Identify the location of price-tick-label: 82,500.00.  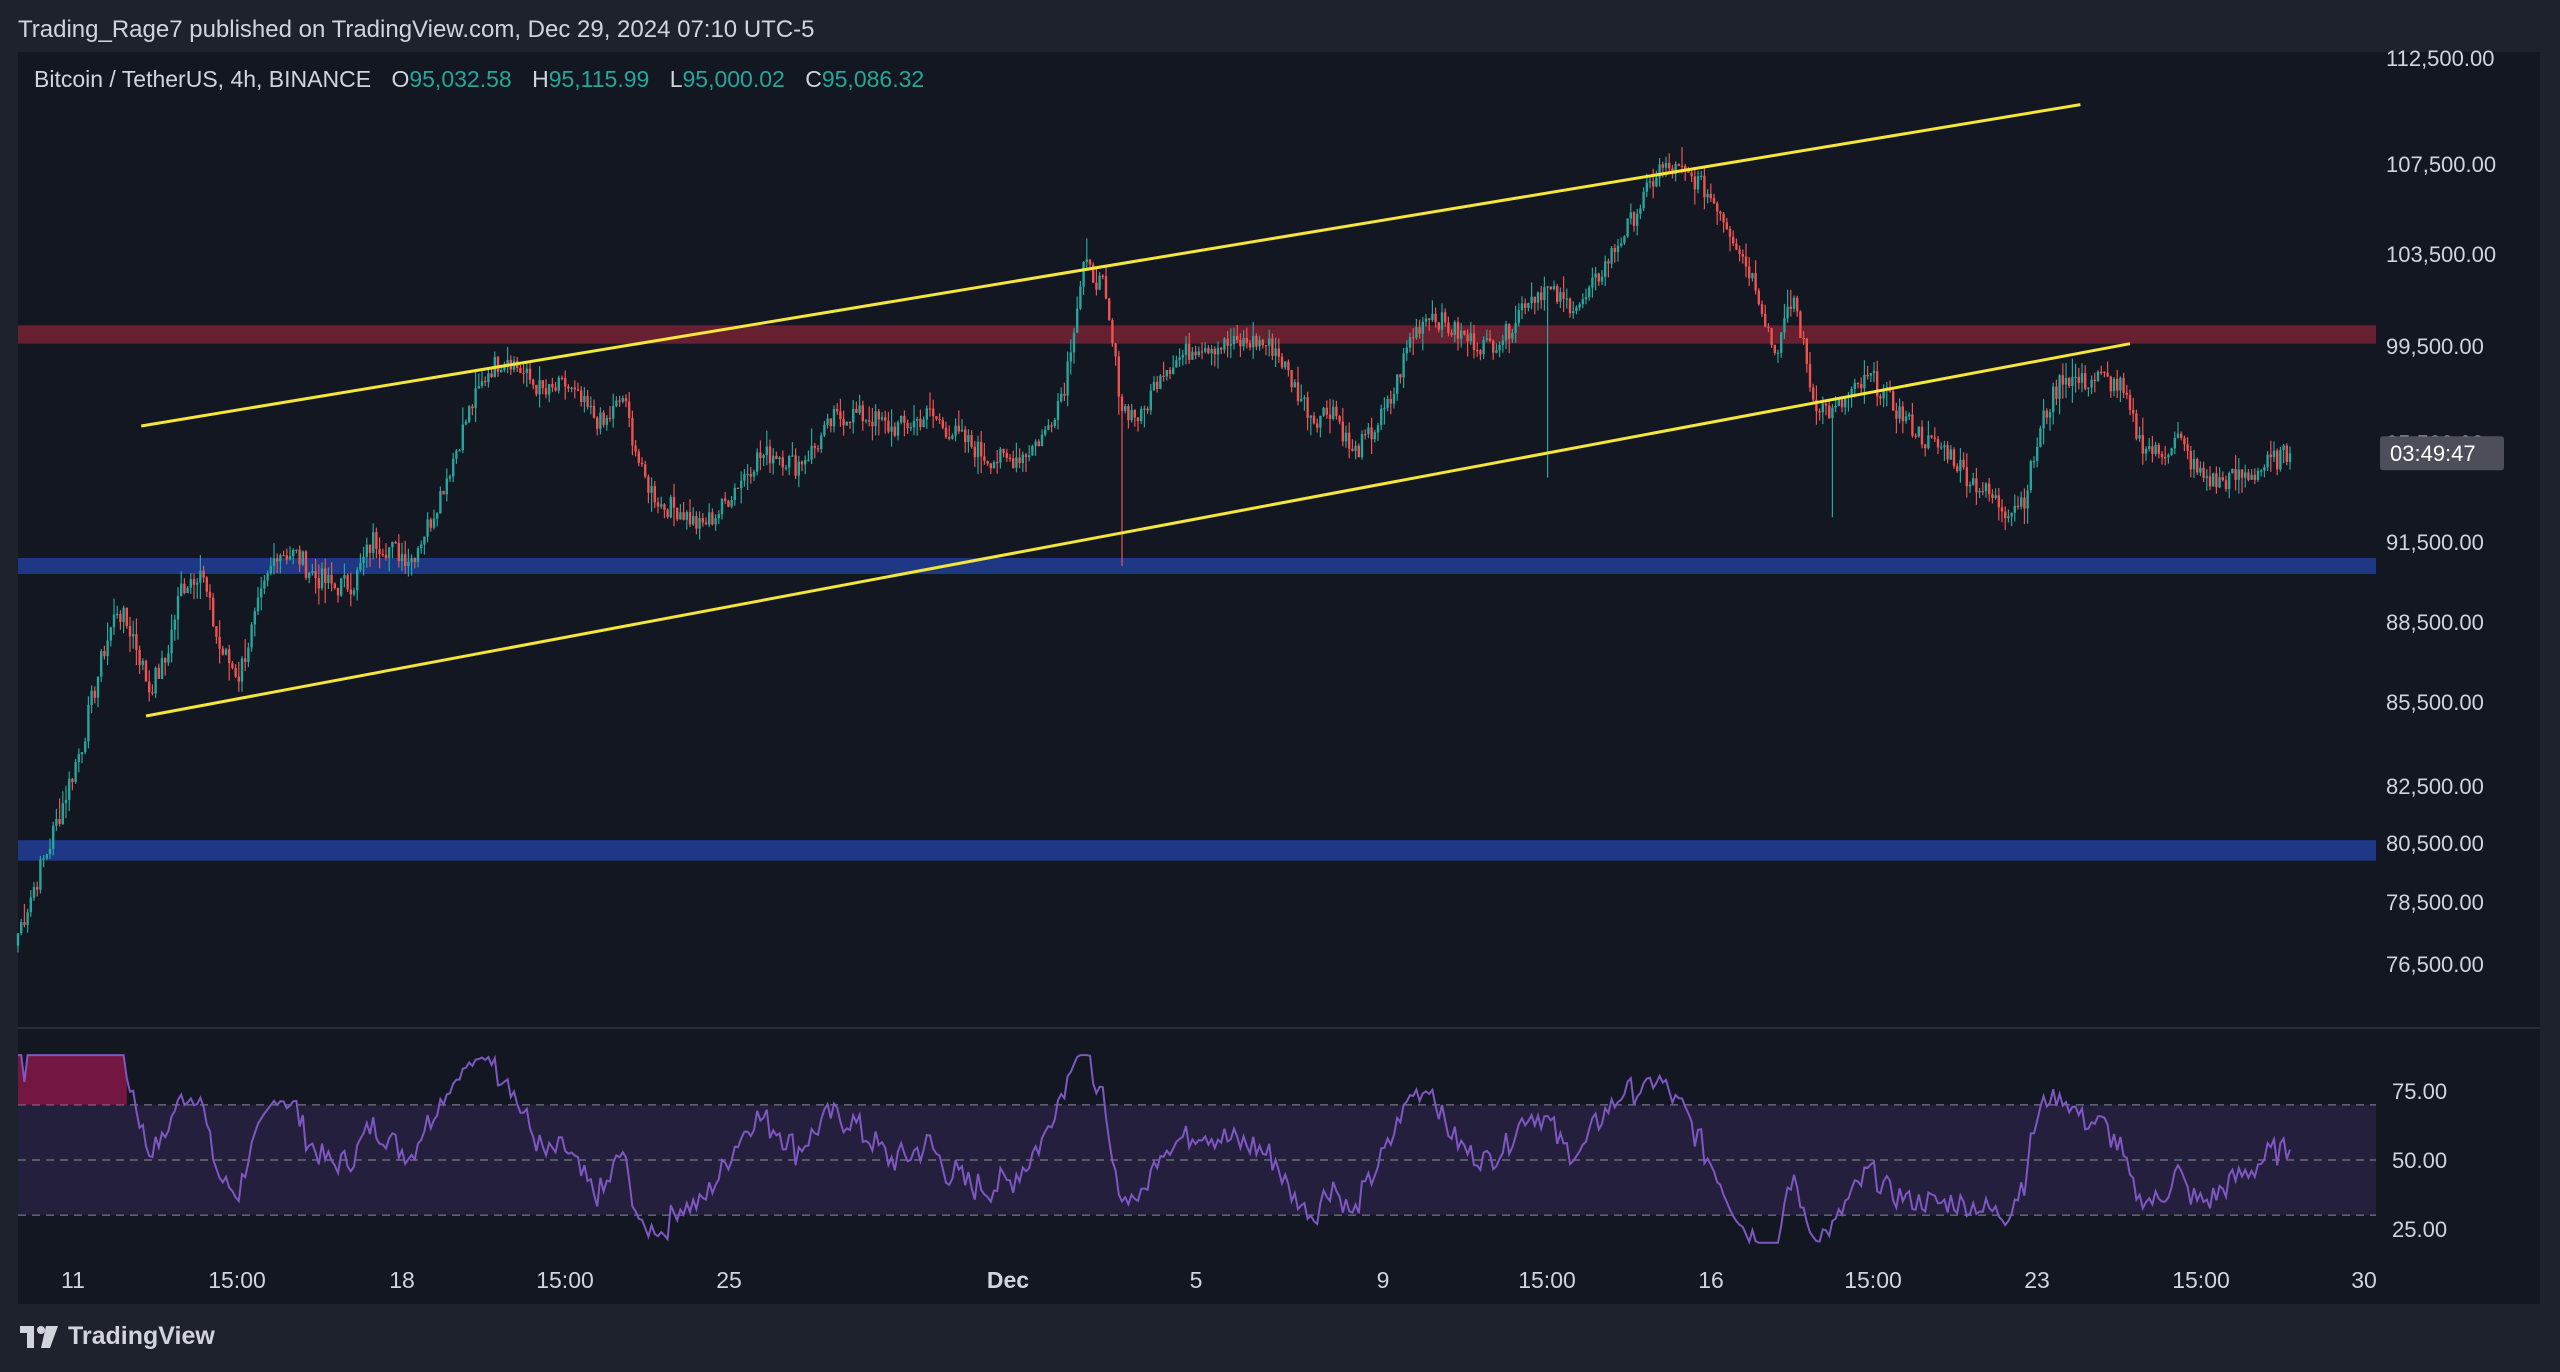
(2435, 786).